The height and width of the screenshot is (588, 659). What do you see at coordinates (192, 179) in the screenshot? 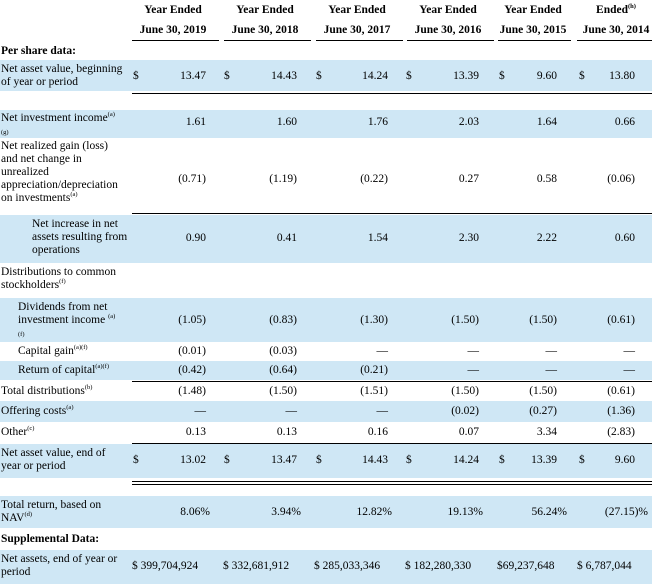
I see `value-cell: (0.71)` at bounding box center [192, 179].